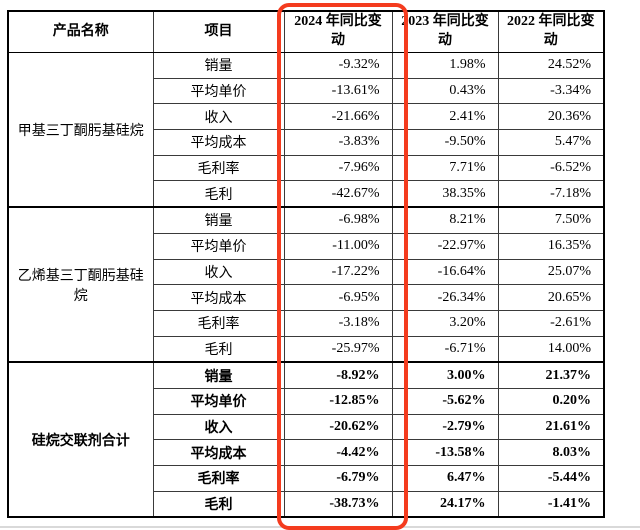 This screenshot has height=530, width=640. Describe the element at coordinates (338, 142) in the screenshot. I see `value-cell-2024: -3.83%` at that location.